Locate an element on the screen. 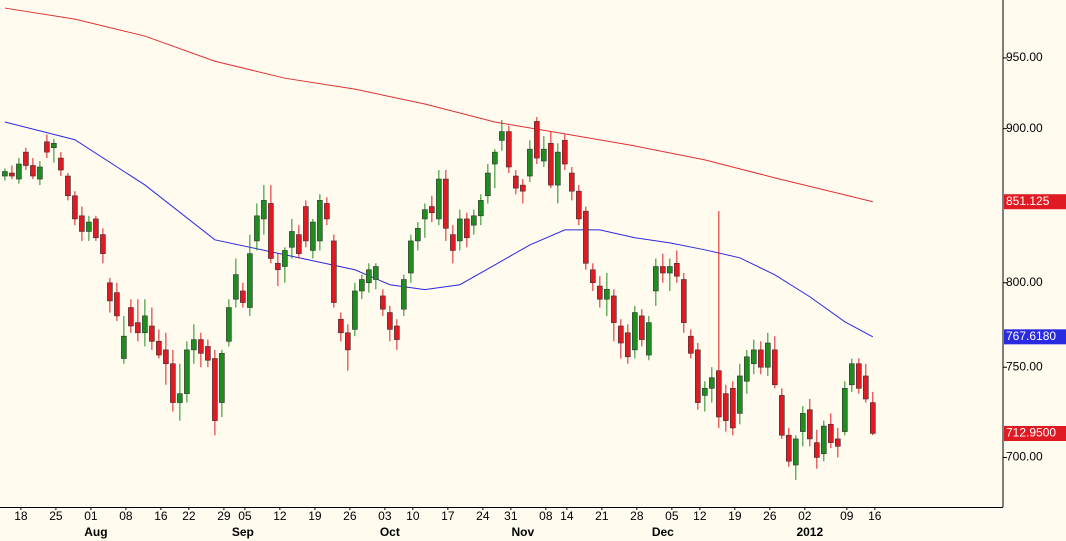  x-tick-label: 25 is located at coordinates (56, 516).